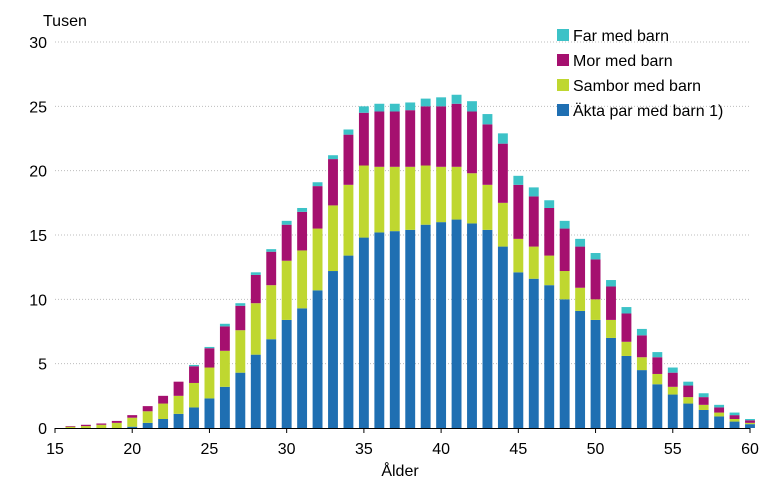  What do you see at coordinates (210, 449) in the screenshot?
I see `x-tick-label: 25` at bounding box center [210, 449].